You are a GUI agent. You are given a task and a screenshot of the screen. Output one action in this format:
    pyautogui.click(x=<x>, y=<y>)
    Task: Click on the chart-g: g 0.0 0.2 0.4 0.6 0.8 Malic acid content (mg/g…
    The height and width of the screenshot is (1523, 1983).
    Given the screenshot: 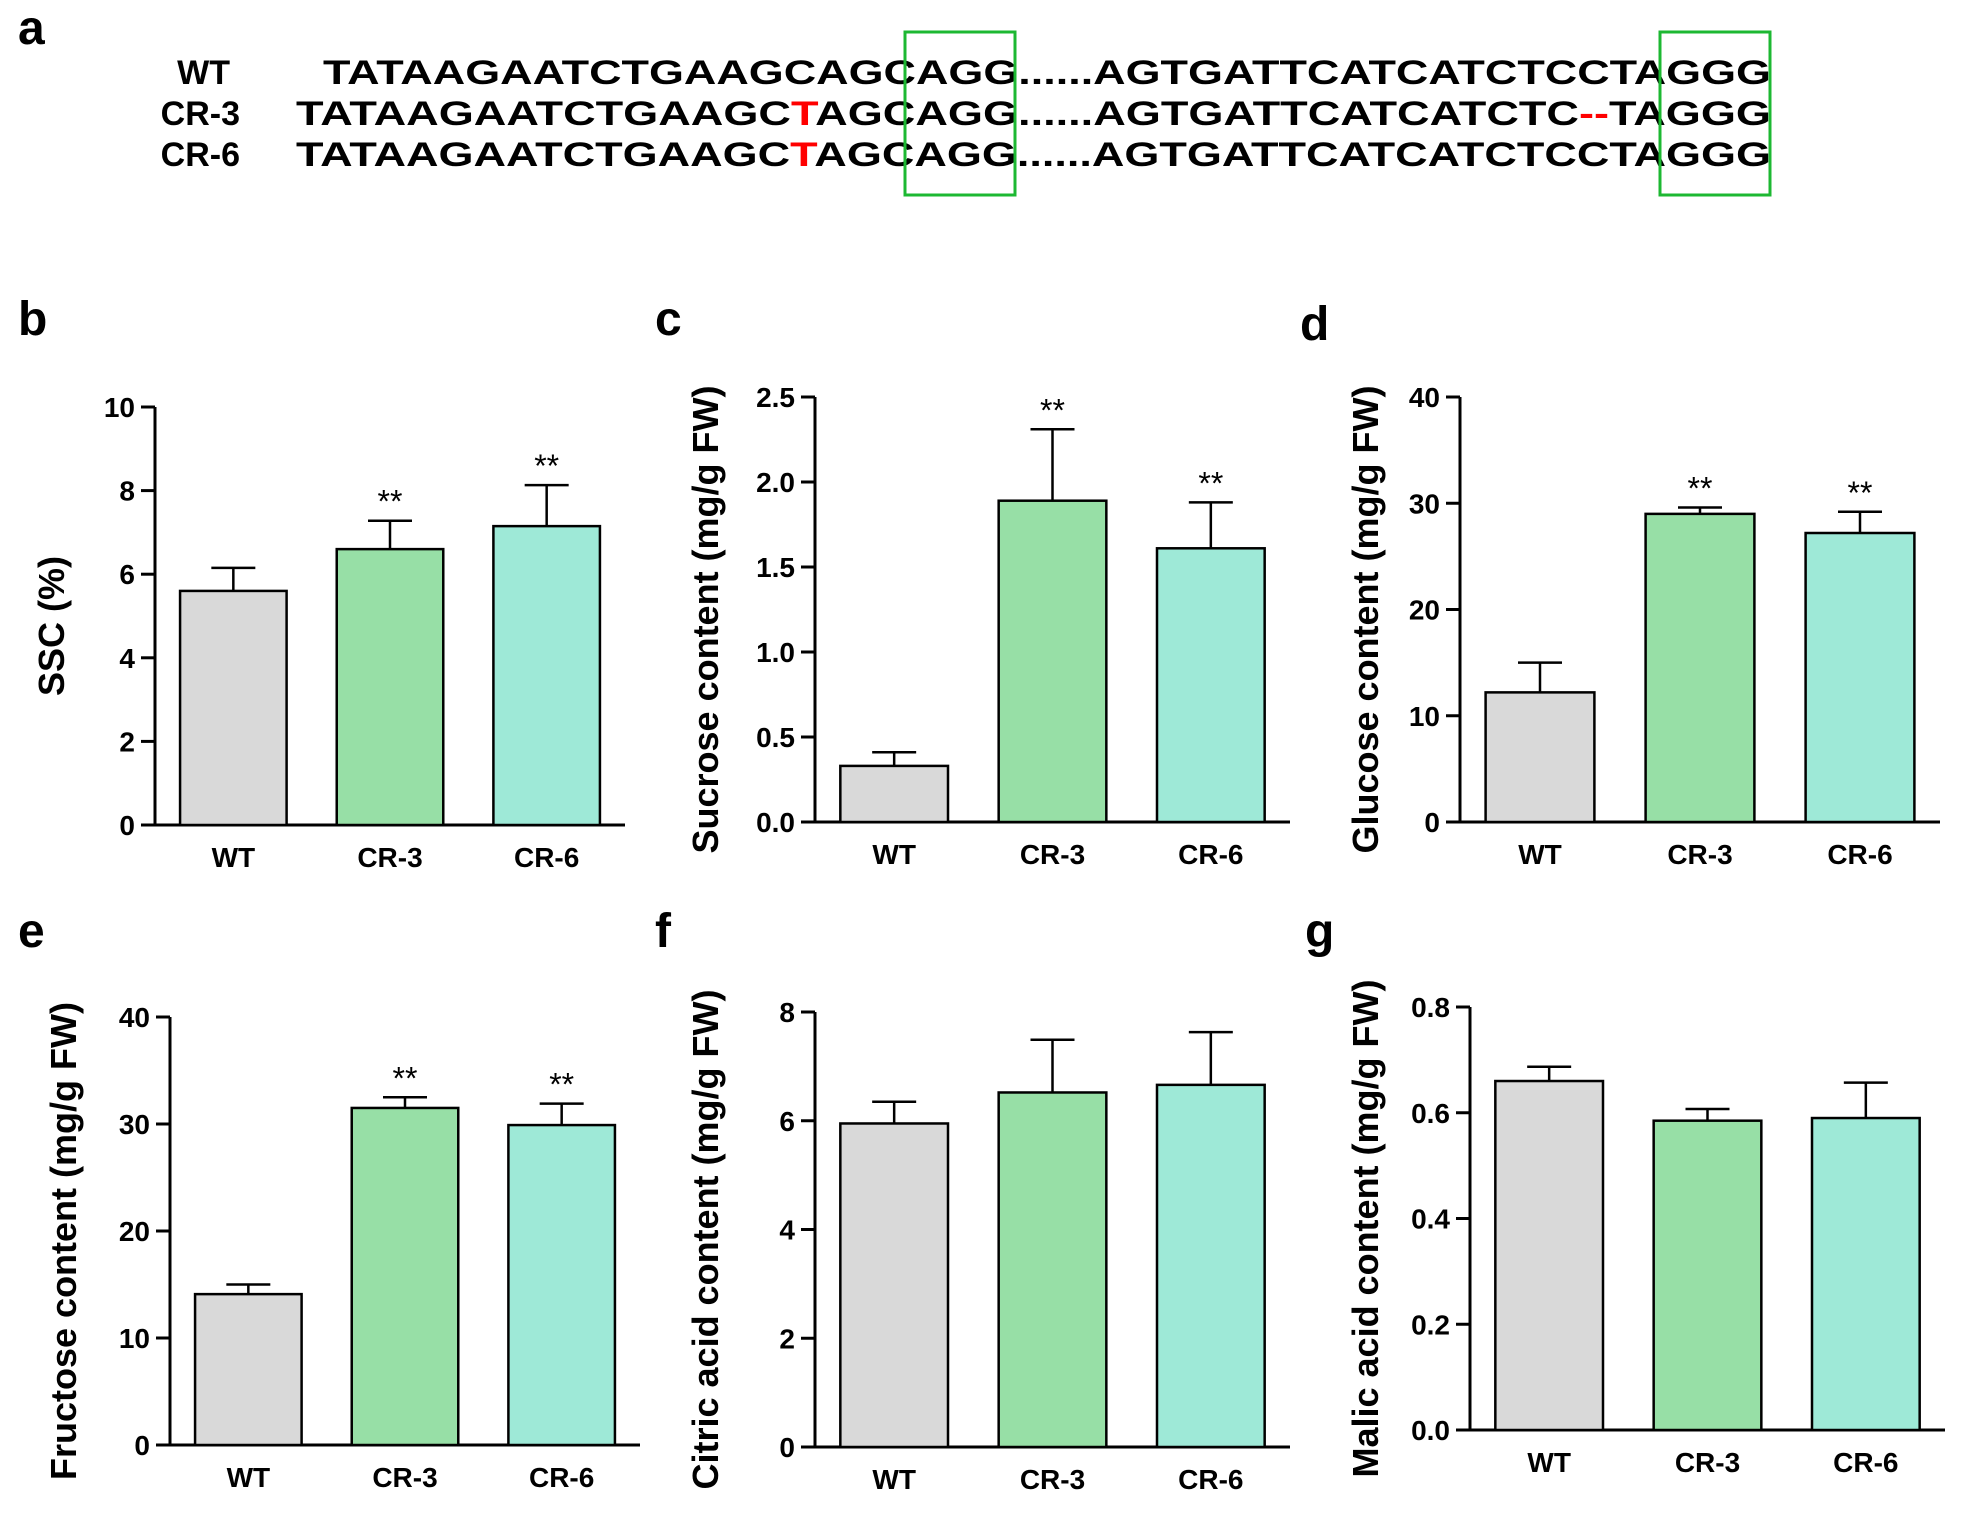 What is the action you would take?
    pyautogui.click(x=1625, y=1191)
    